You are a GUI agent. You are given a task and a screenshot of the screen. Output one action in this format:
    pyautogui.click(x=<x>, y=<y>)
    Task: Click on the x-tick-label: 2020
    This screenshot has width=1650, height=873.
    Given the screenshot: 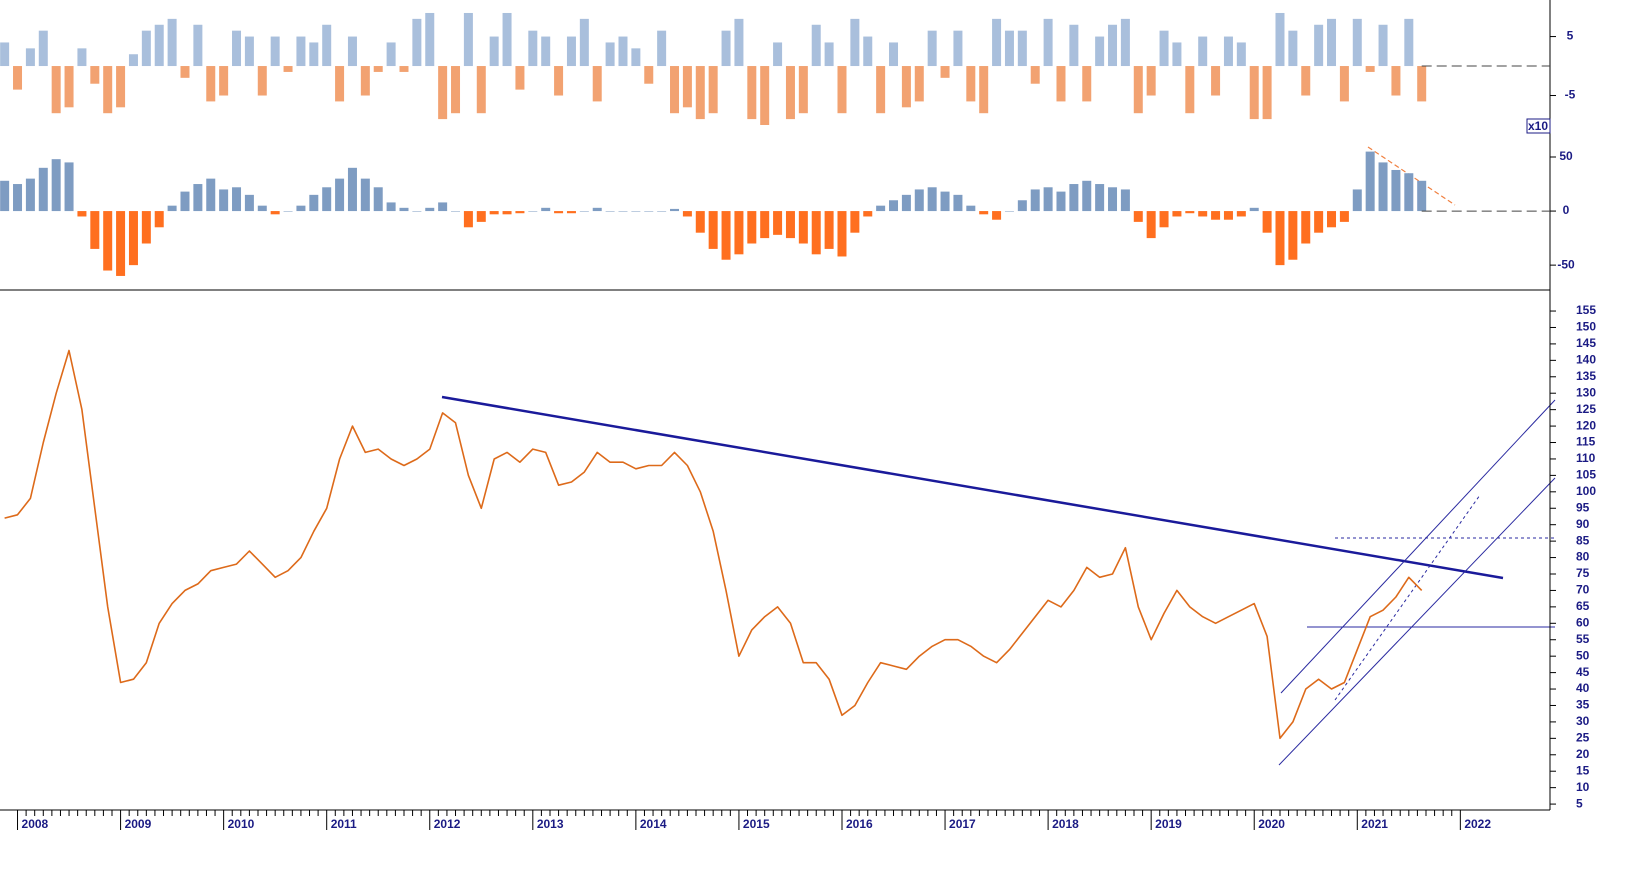 What is the action you would take?
    pyautogui.click(x=1271, y=824)
    